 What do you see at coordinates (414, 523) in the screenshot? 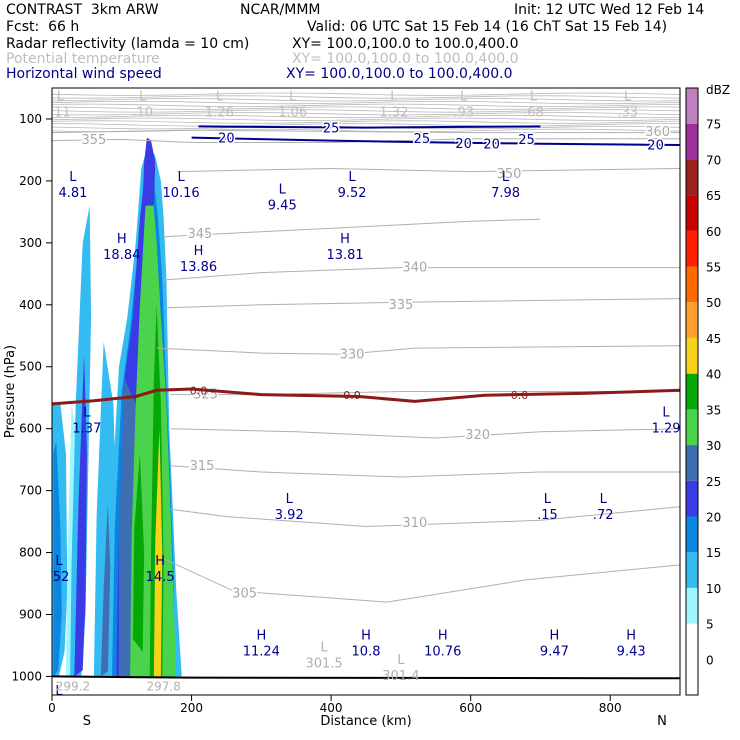
I see `theta-label-310: 310` at bounding box center [414, 523].